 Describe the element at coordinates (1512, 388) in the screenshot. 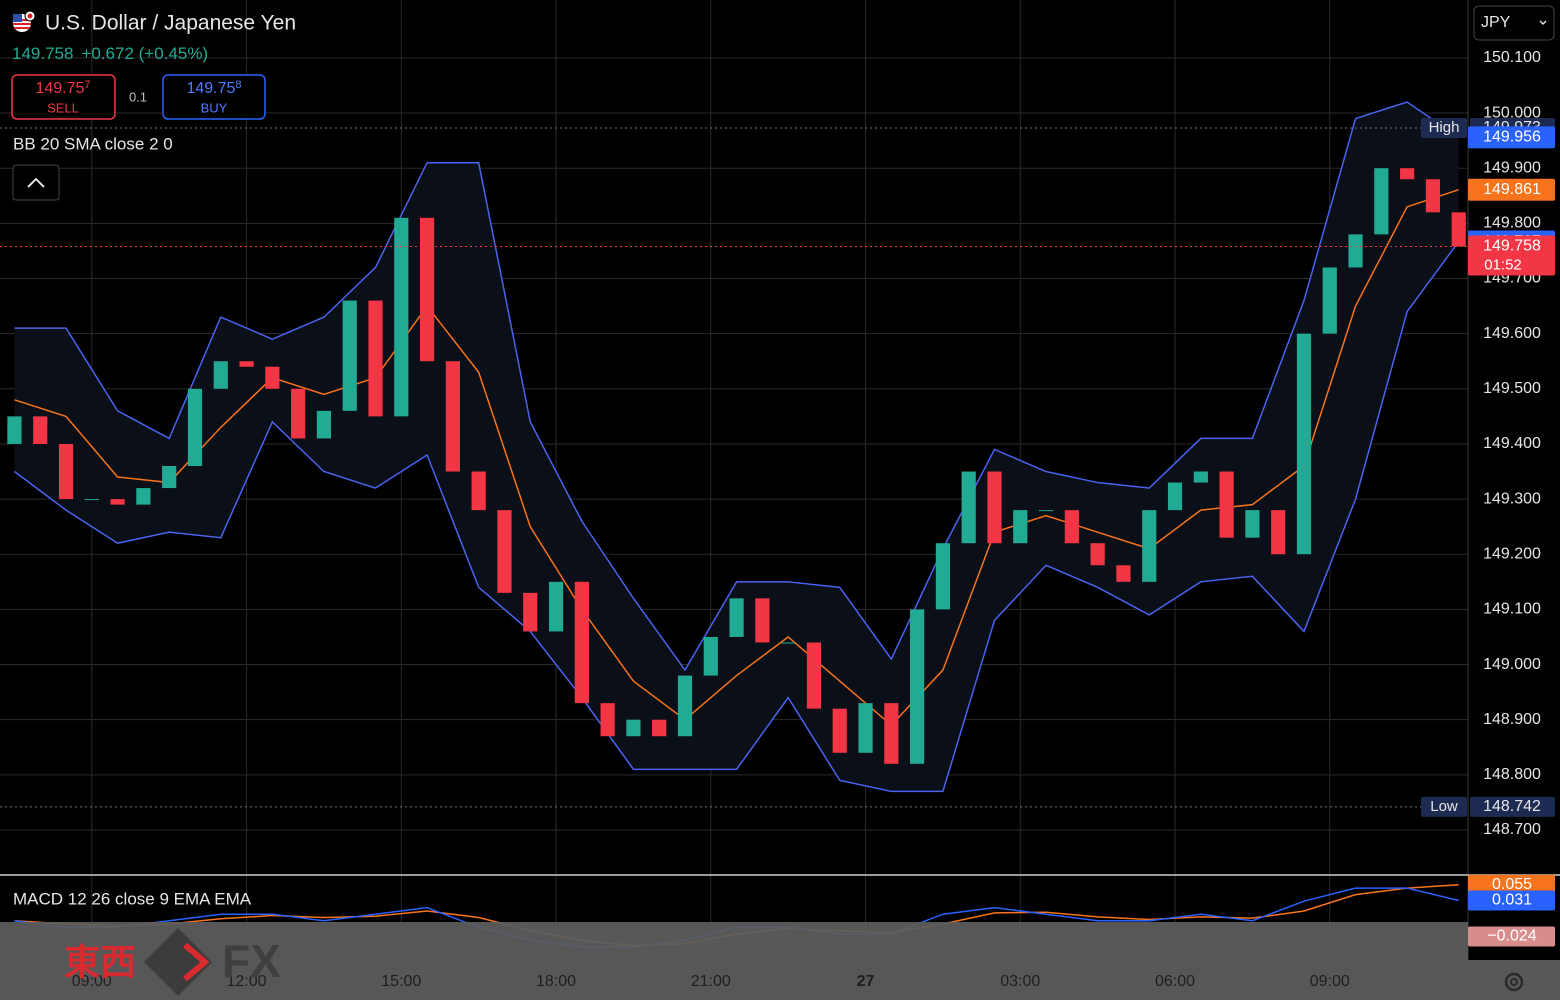

I see `y-tick-label: 149.500` at that location.